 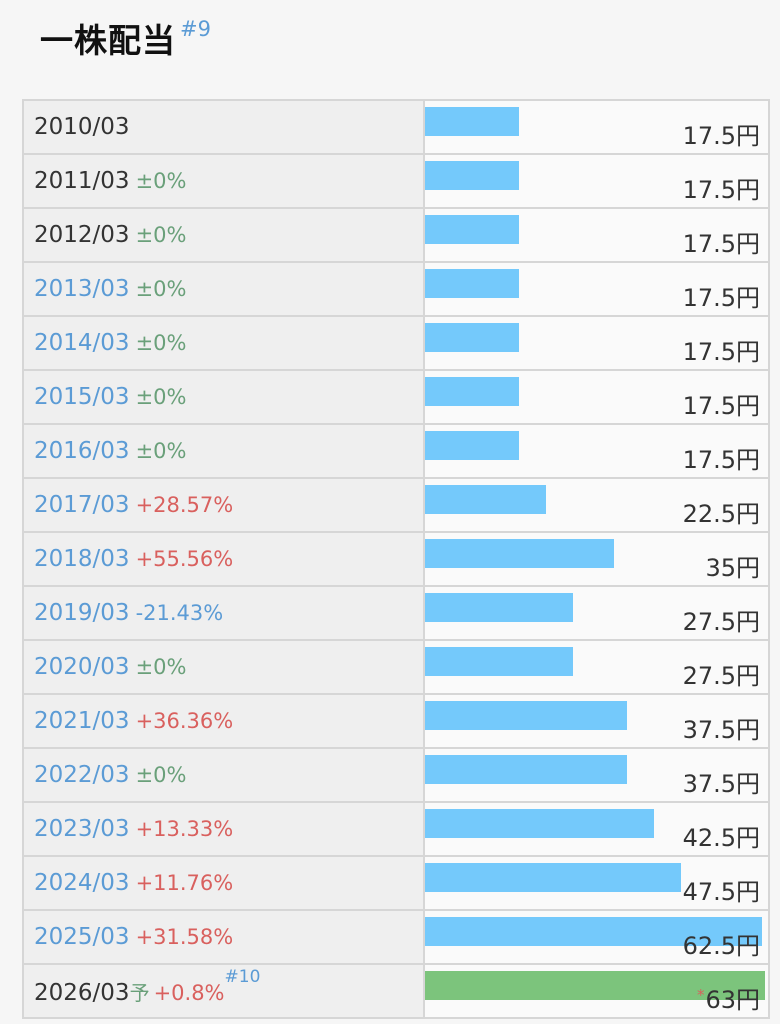 I want to click on year-label: 2020/03, so click(x=82, y=667).